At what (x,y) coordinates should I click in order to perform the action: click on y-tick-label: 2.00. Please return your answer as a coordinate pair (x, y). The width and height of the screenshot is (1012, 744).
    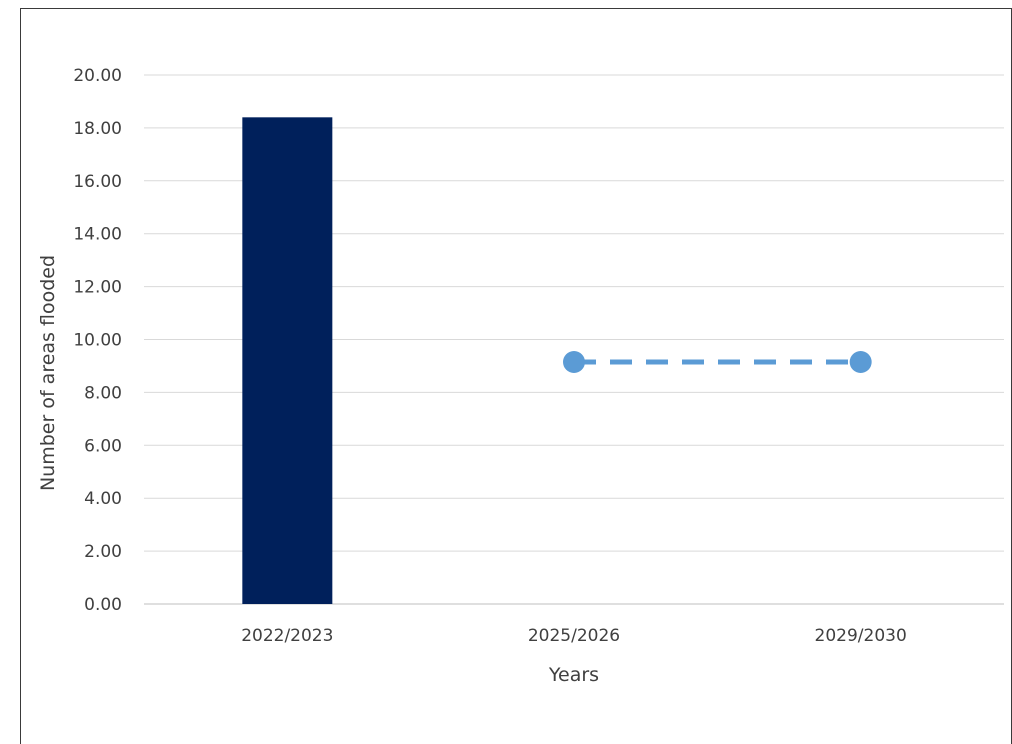
    Looking at the image, I should click on (103, 552).